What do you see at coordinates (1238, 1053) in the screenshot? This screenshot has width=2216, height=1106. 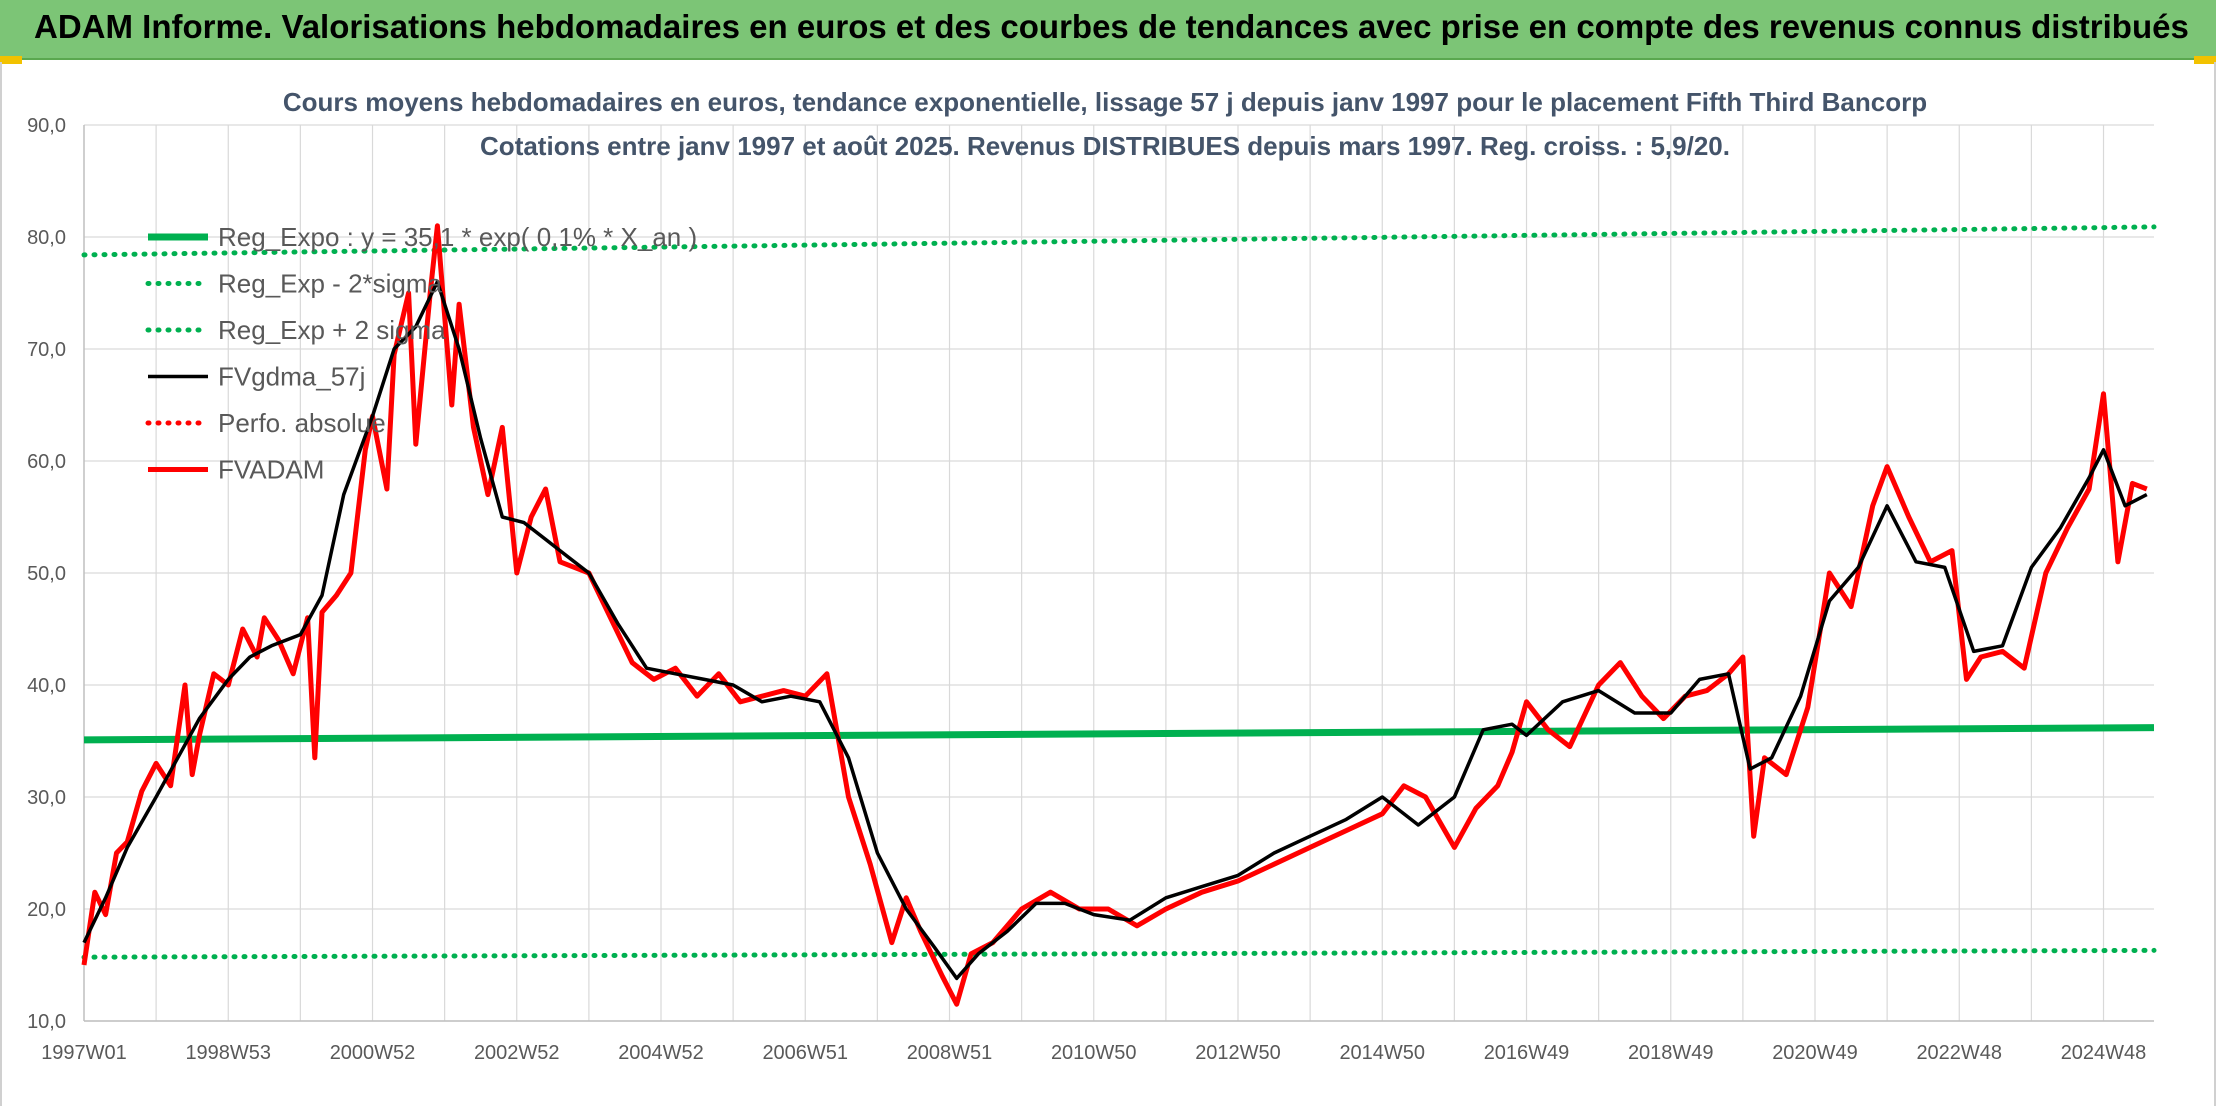 I see `x-tick-label: 2012W50` at bounding box center [1238, 1053].